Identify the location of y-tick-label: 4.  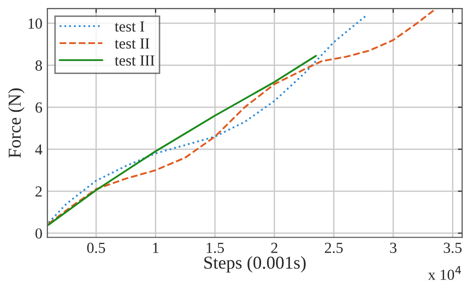
(38, 149).